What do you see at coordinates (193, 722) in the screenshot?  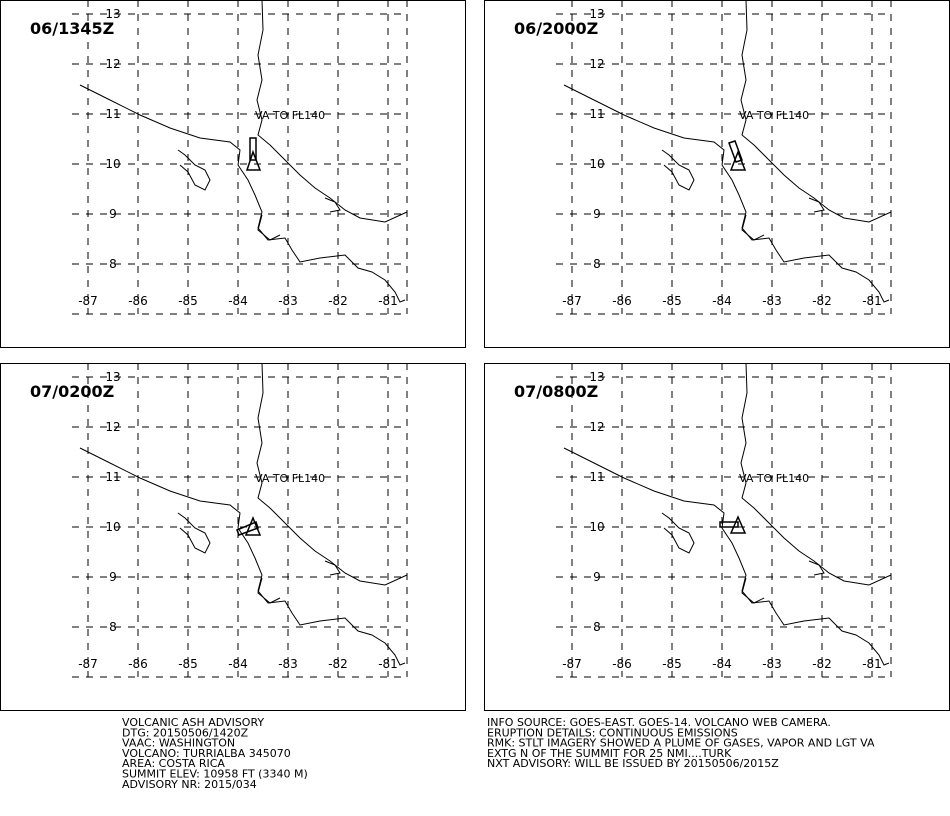 I see `advisory-line: VOLCANIC ASH ADVISORY` at bounding box center [193, 722].